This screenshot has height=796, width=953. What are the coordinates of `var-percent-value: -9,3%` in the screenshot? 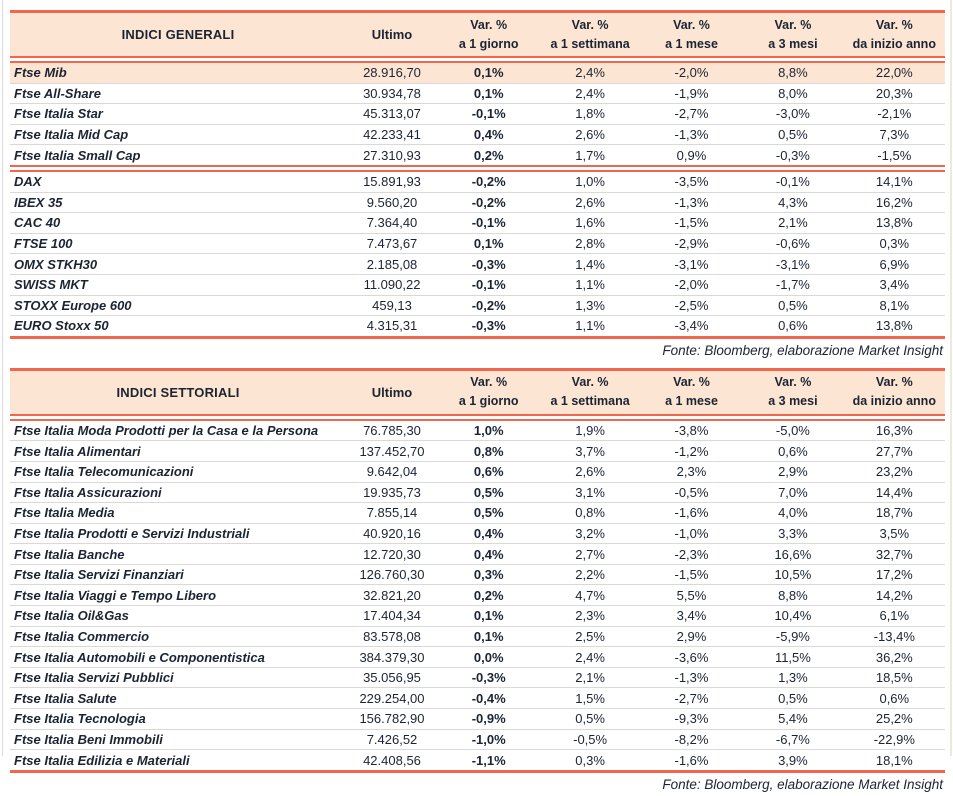 It's located at (691, 719).